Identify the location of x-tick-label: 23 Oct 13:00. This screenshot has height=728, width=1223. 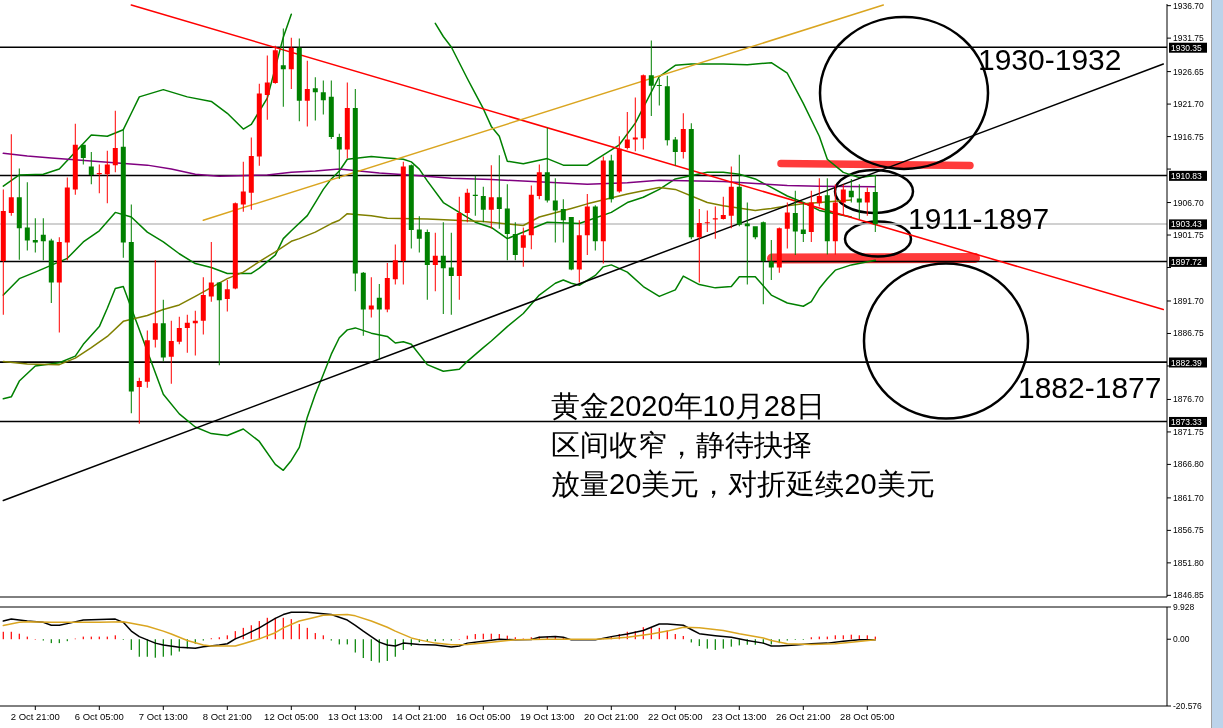
(739, 716).